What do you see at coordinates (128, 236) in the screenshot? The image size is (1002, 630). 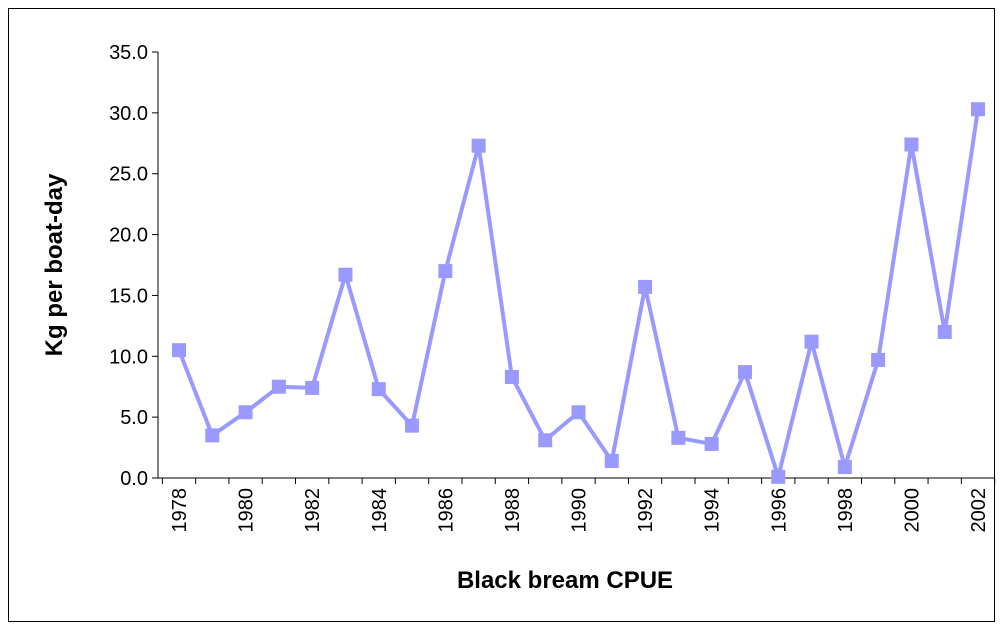 I see `y-tick-label: 20.0` at bounding box center [128, 236].